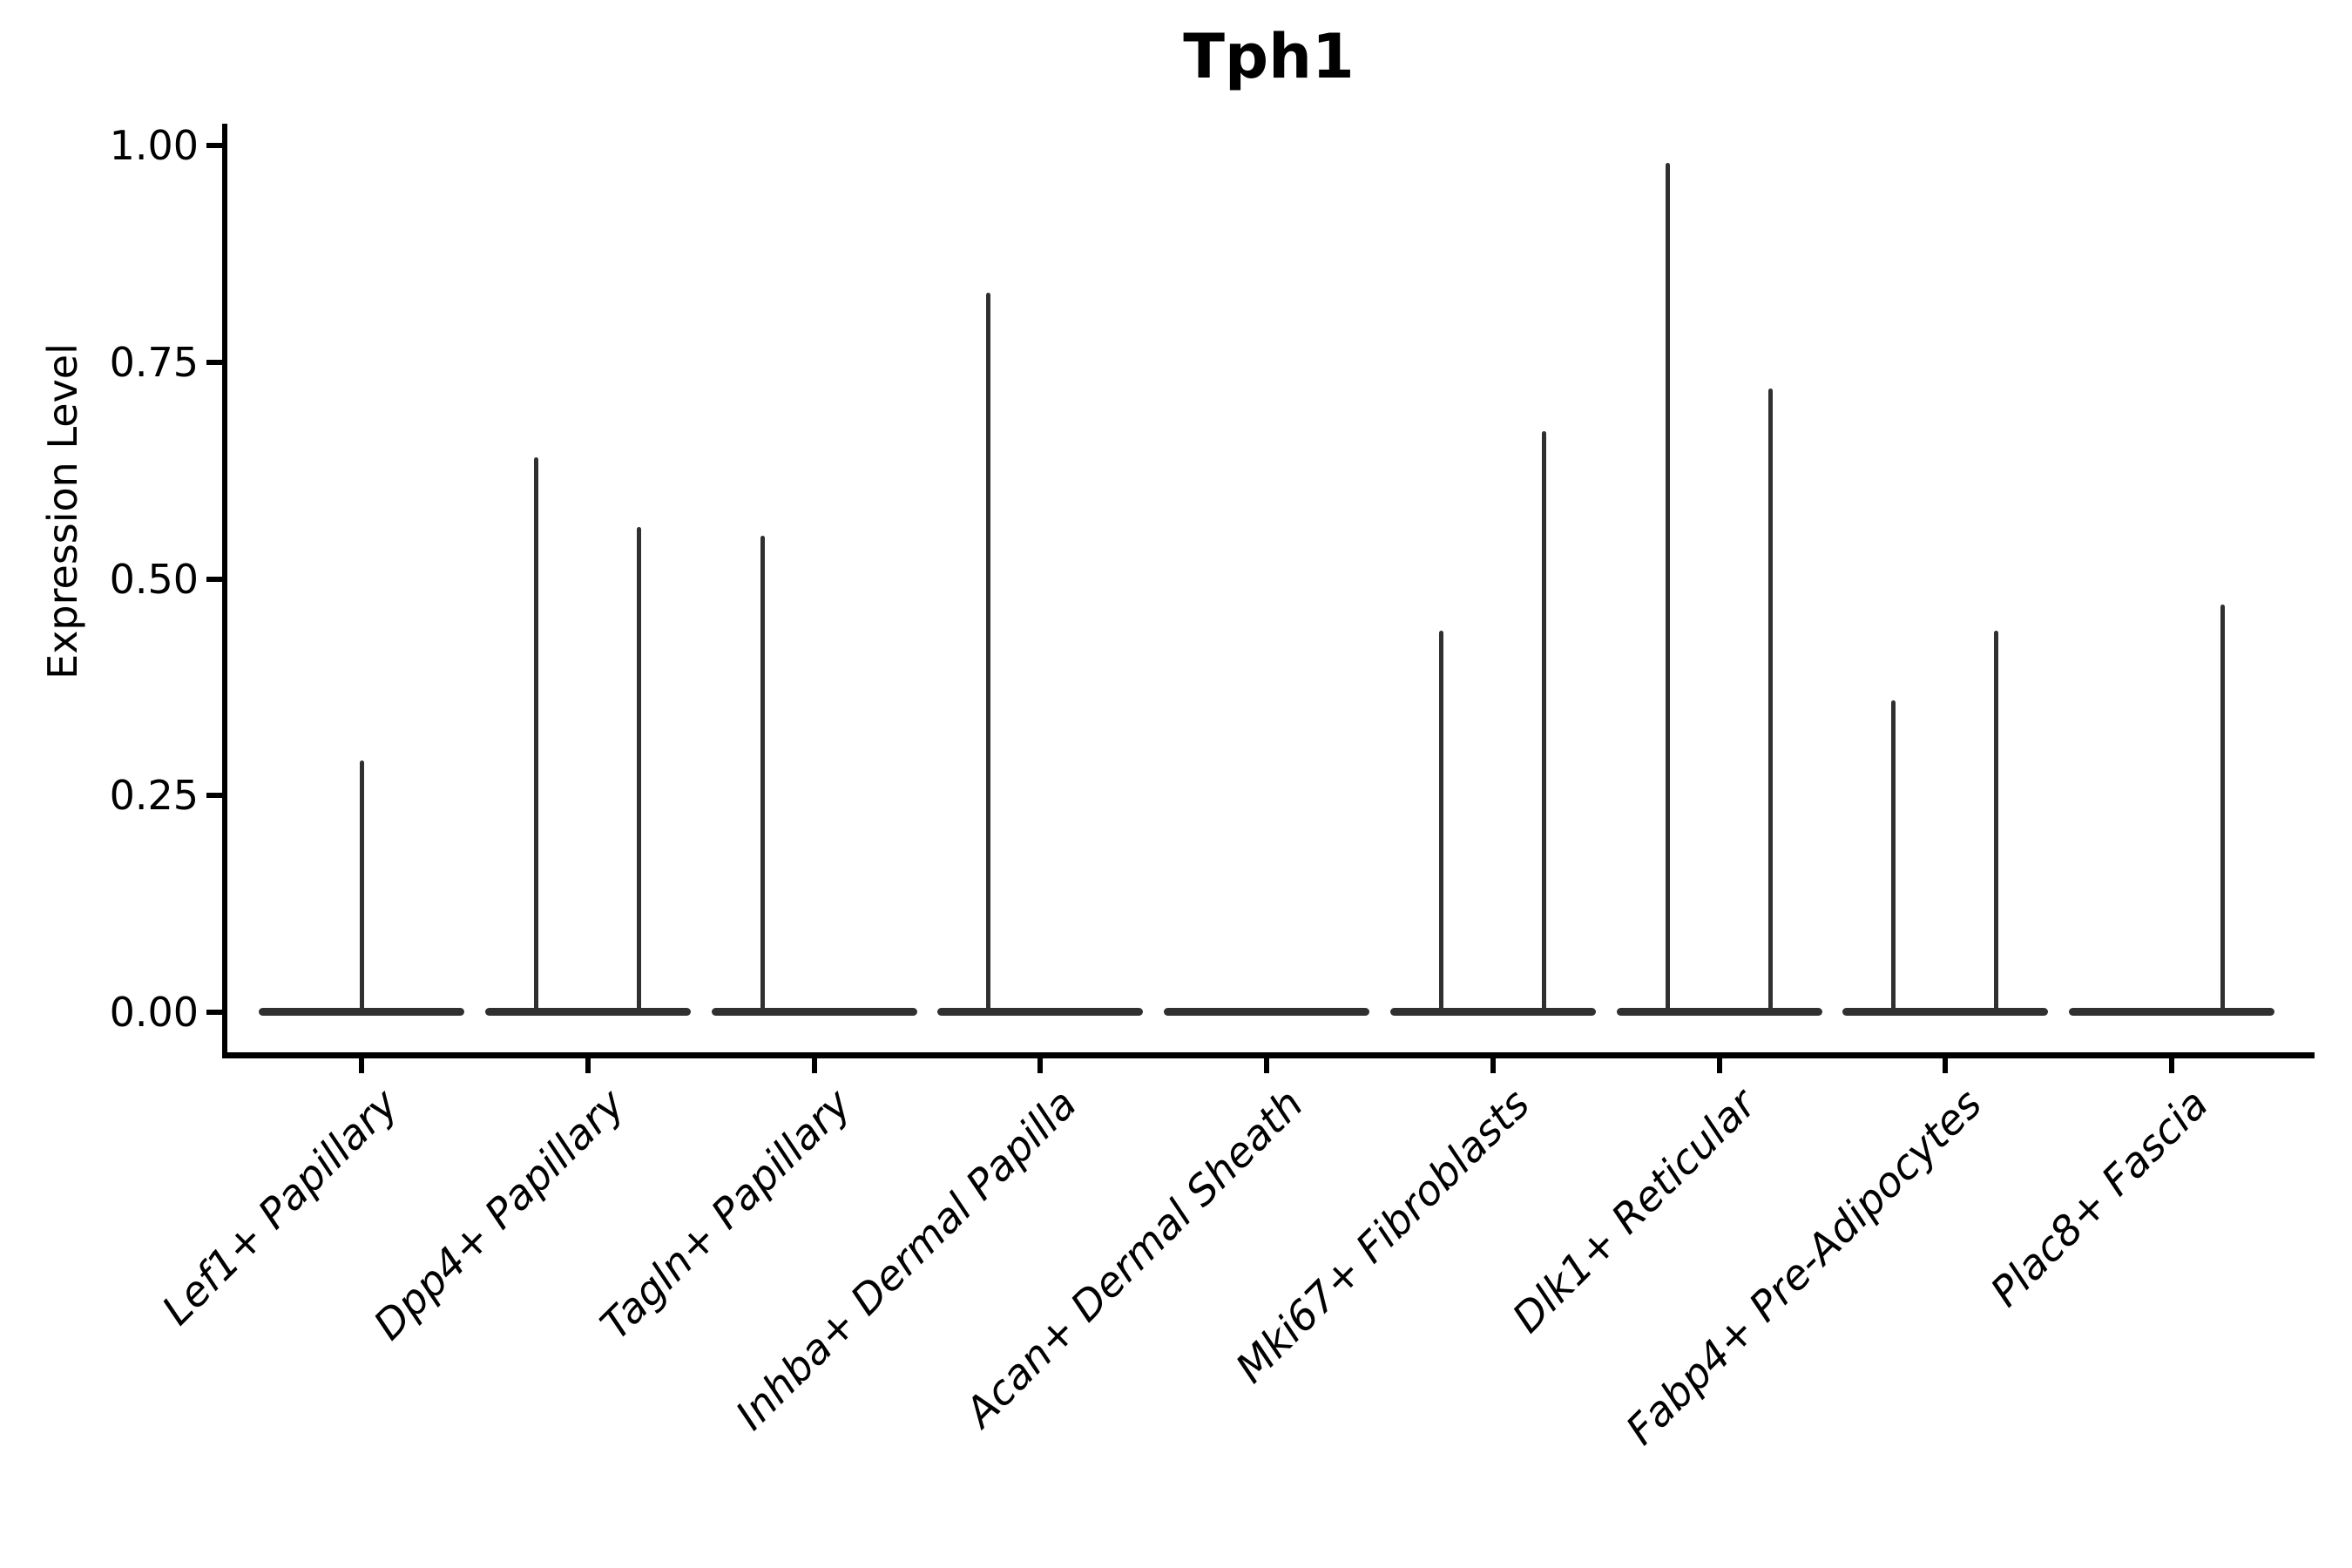  Describe the element at coordinates (1268, 1055) in the screenshot. I see `x-axis-line` at that location.